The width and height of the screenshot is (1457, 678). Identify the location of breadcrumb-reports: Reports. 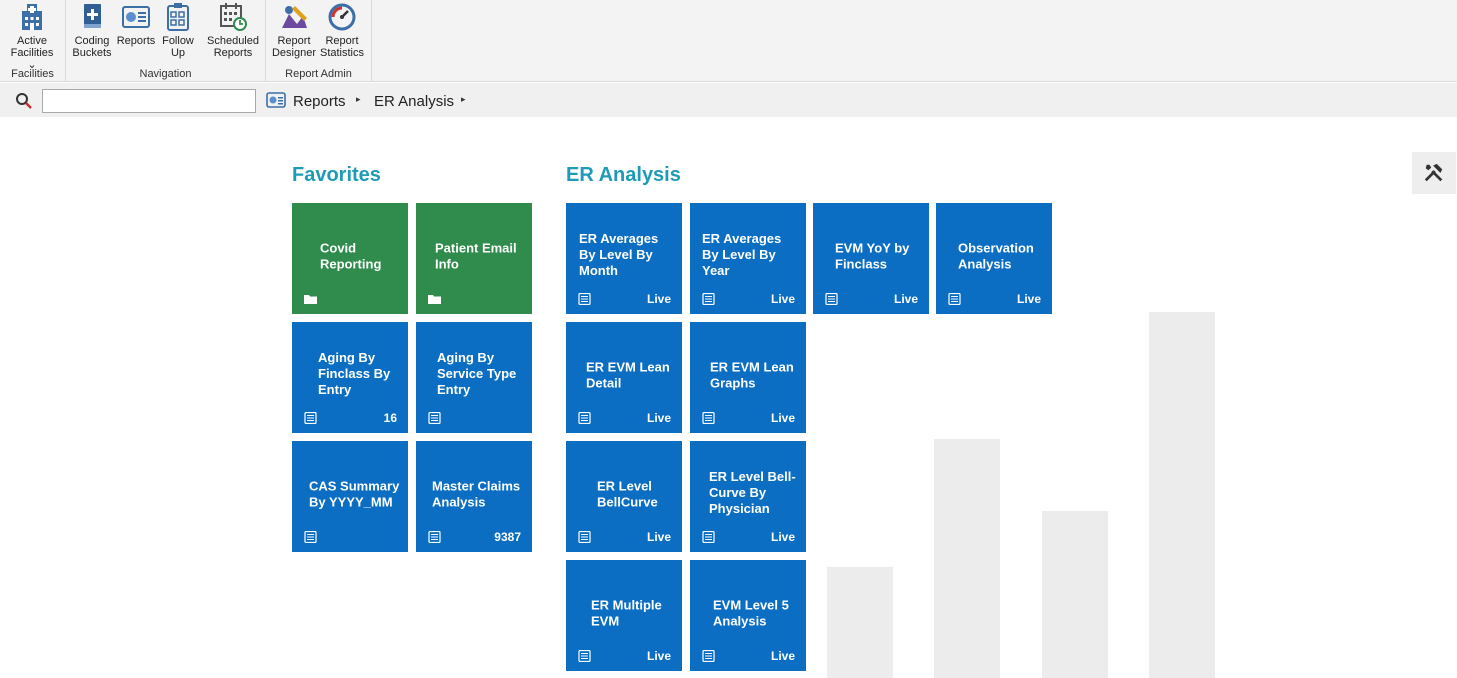
(319, 101).